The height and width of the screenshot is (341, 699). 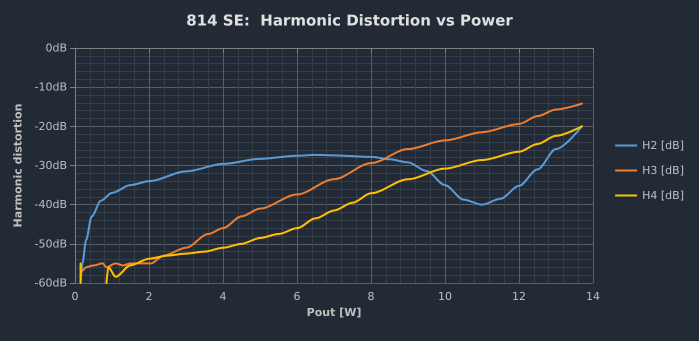 I want to click on legend-label: H4 [dB], so click(x=663, y=195).